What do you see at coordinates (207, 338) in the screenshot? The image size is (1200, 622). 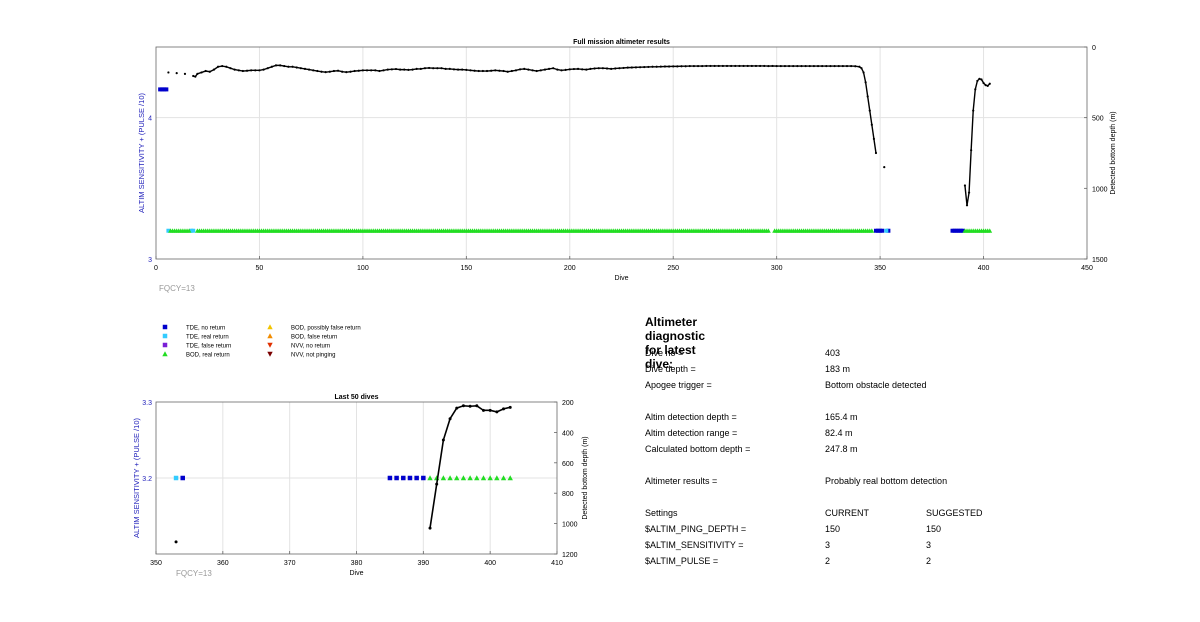 I see `legend-label: TDE, real return` at bounding box center [207, 338].